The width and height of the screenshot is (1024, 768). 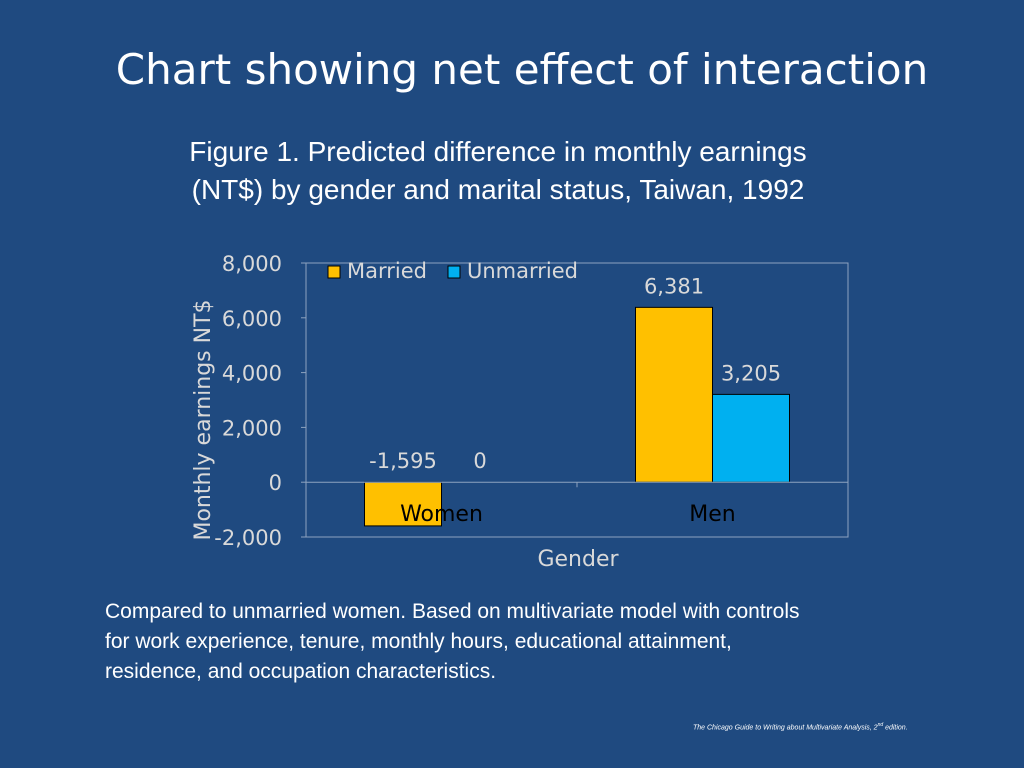 I want to click on y-tick-label: -2,000, so click(x=248, y=538).